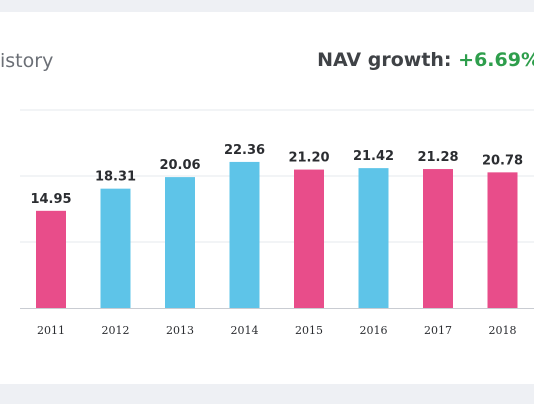 This screenshot has height=404, width=534. Describe the element at coordinates (437, 157) in the screenshot. I see `data-label-2017: 21.28` at that location.